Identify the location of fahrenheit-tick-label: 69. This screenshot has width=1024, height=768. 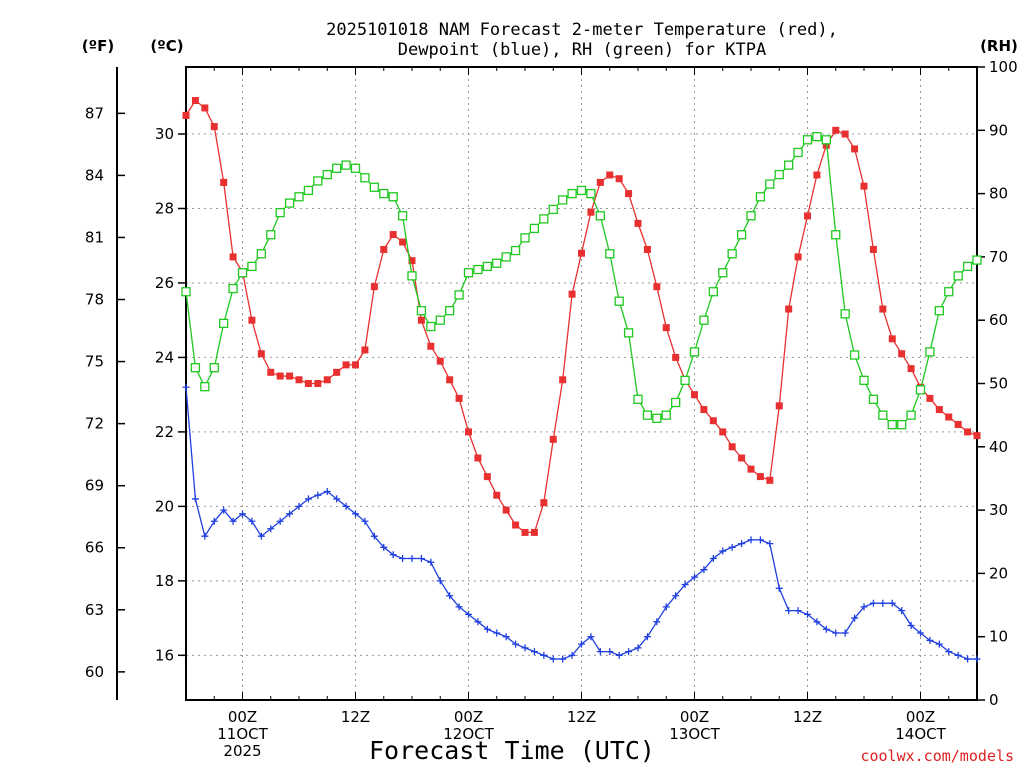
(94, 486).